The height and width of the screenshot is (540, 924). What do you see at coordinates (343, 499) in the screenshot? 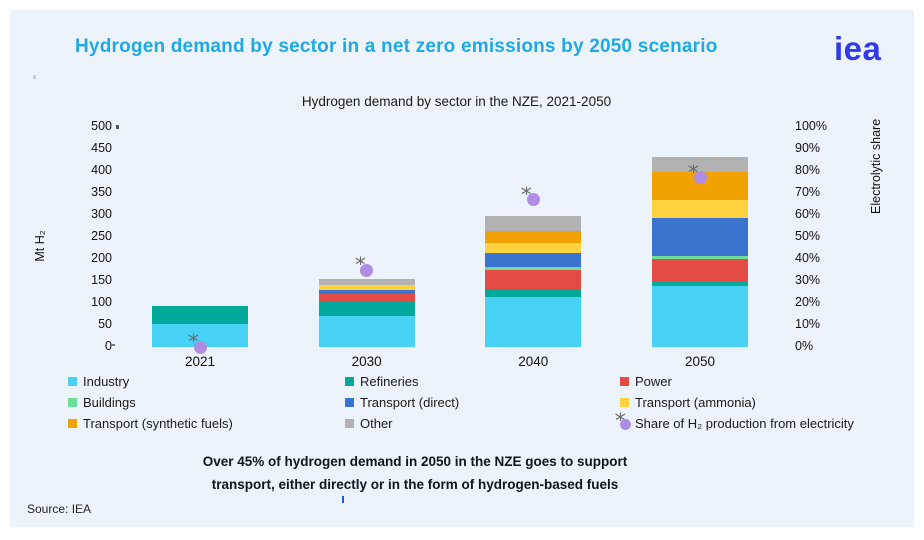
I see `cursor-artifact` at bounding box center [343, 499].